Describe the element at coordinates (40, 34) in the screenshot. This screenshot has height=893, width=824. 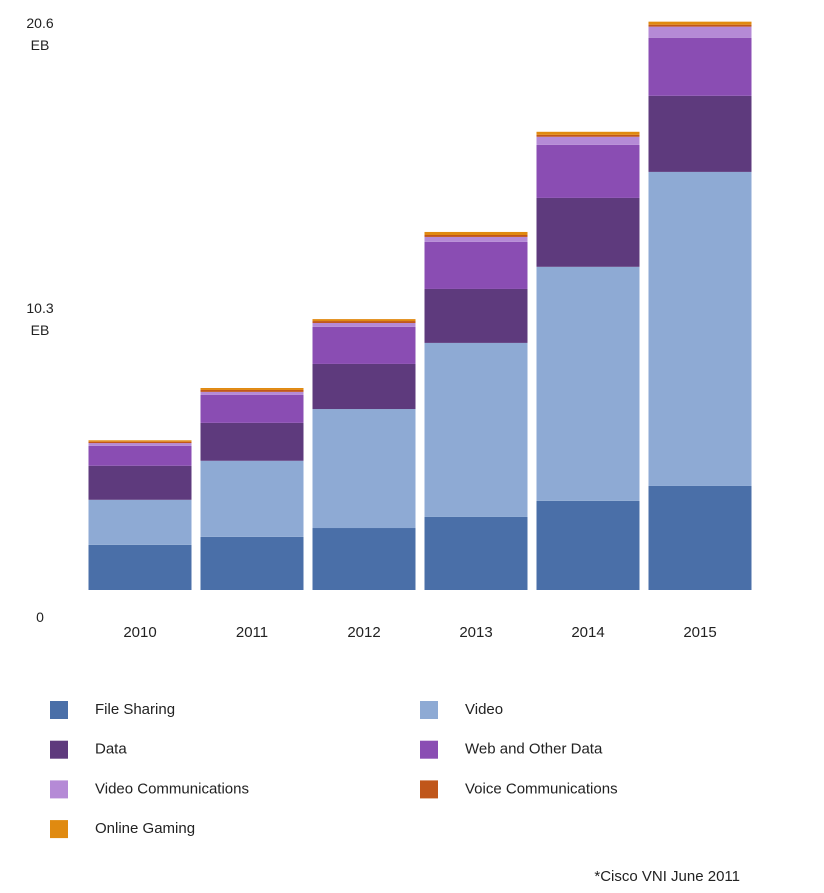
I see `y-tick-label: 20.6 EB` at that location.